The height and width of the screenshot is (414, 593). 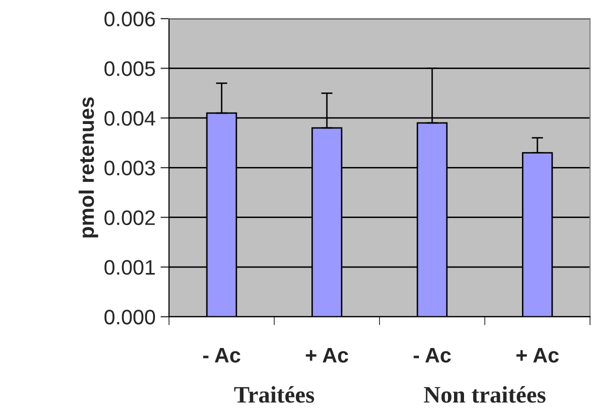 I want to click on y-tick-label: 0.001, so click(x=129, y=267).